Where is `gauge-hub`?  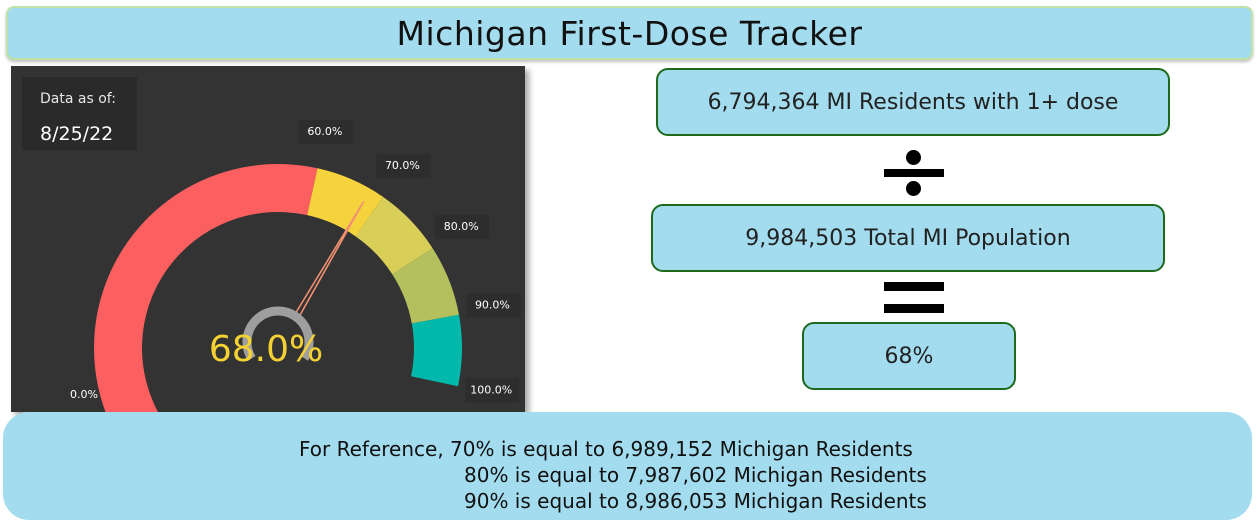
gauge-hub is located at coordinates (278, 333).